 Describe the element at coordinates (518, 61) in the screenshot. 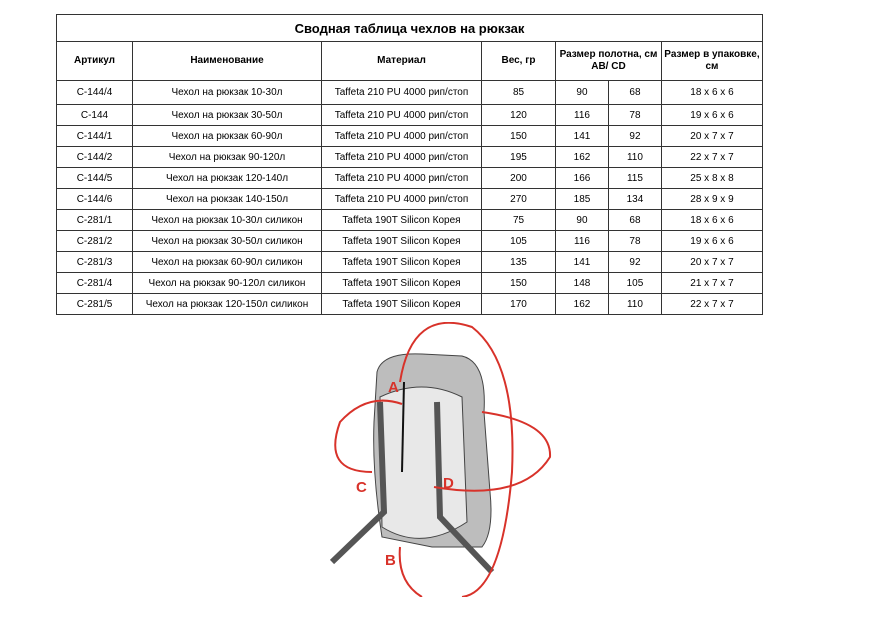

I see `header-weight: Вес, гр` at that location.